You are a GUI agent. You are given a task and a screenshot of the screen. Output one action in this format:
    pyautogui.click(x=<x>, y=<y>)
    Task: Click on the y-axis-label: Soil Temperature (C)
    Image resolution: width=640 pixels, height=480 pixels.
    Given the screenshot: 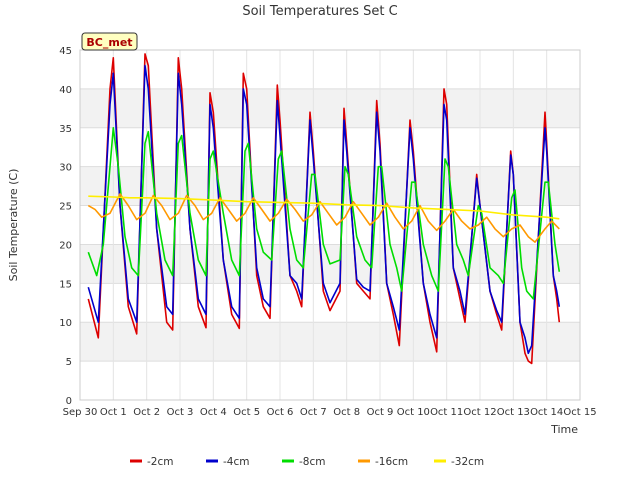 What is the action you would take?
    pyautogui.click(x=13, y=225)
    